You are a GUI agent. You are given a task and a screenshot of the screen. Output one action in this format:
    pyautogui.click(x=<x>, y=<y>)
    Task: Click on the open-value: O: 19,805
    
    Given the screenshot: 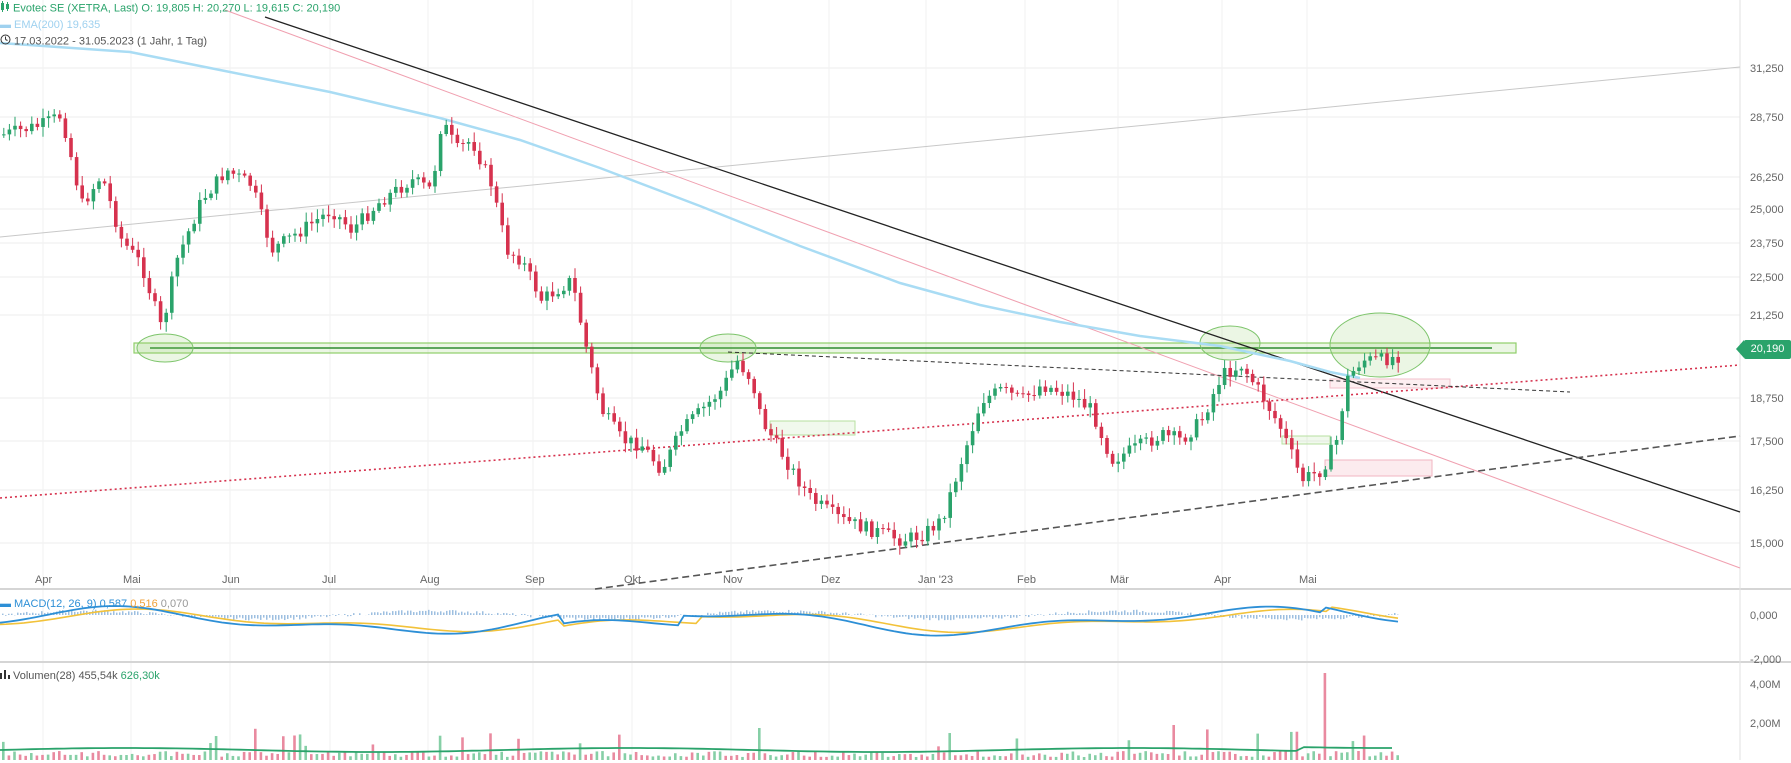 What is the action you would take?
    pyautogui.click(x=165, y=8)
    